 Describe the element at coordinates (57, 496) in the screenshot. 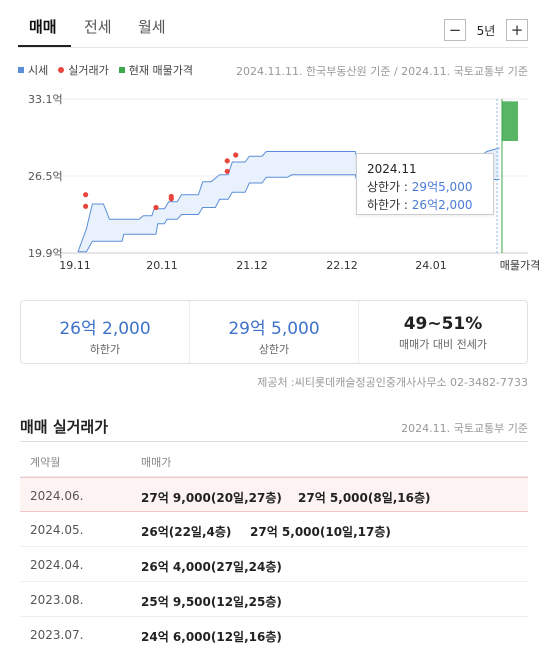

I see `row-date: 2024.06.` at that location.